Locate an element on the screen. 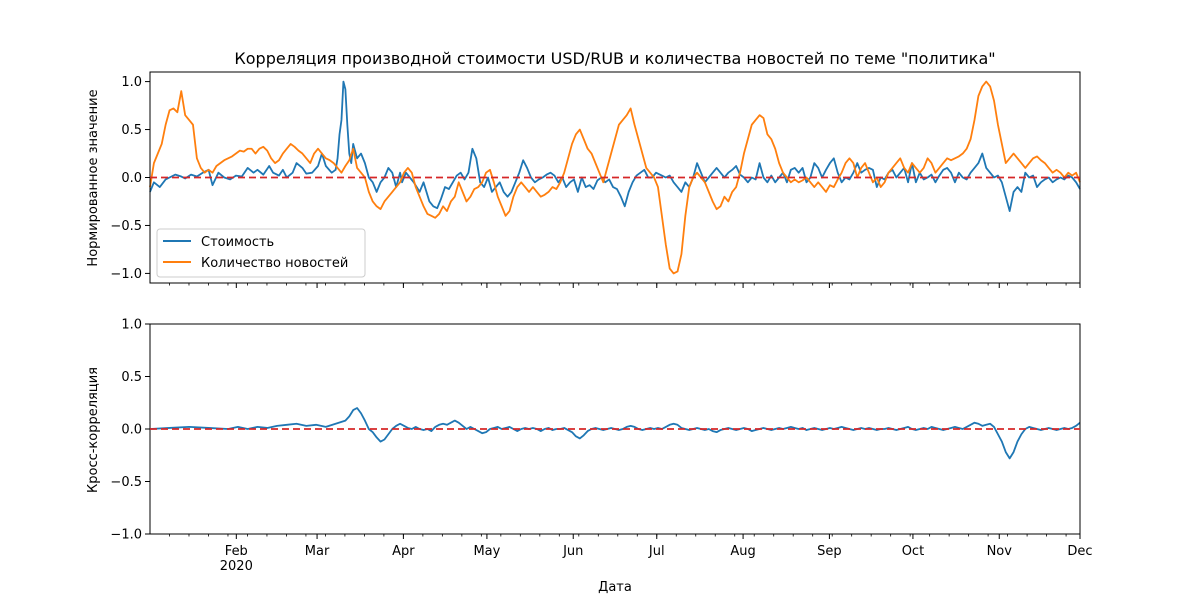  legend: Стоимость Количество новостей is located at coordinates (261, 253).